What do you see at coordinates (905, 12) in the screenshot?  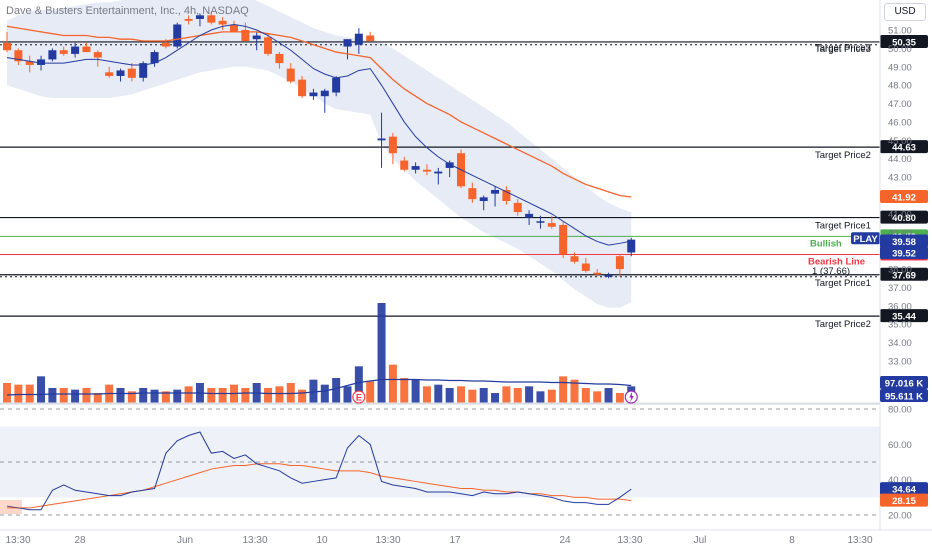 I see `currency-button: USD` at bounding box center [905, 12].